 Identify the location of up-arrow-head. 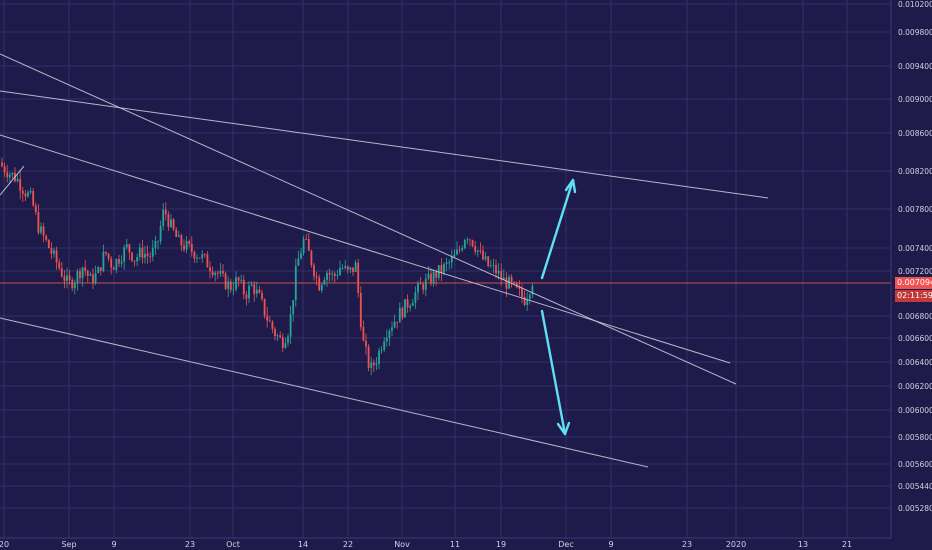
(570, 186).